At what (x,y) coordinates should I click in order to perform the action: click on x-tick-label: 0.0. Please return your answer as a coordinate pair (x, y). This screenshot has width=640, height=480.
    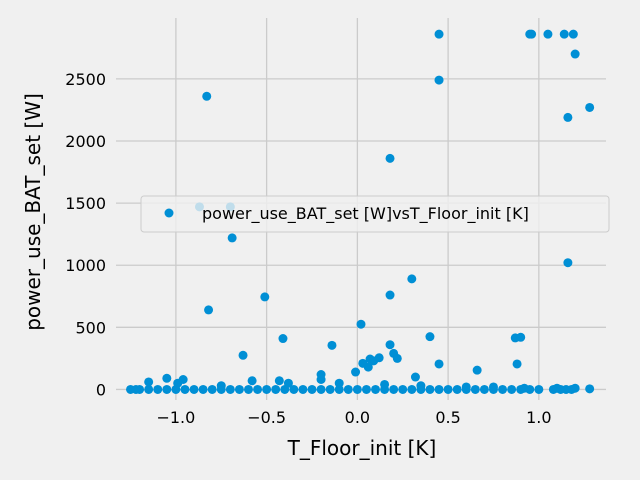
    Looking at the image, I should click on (357, 417).